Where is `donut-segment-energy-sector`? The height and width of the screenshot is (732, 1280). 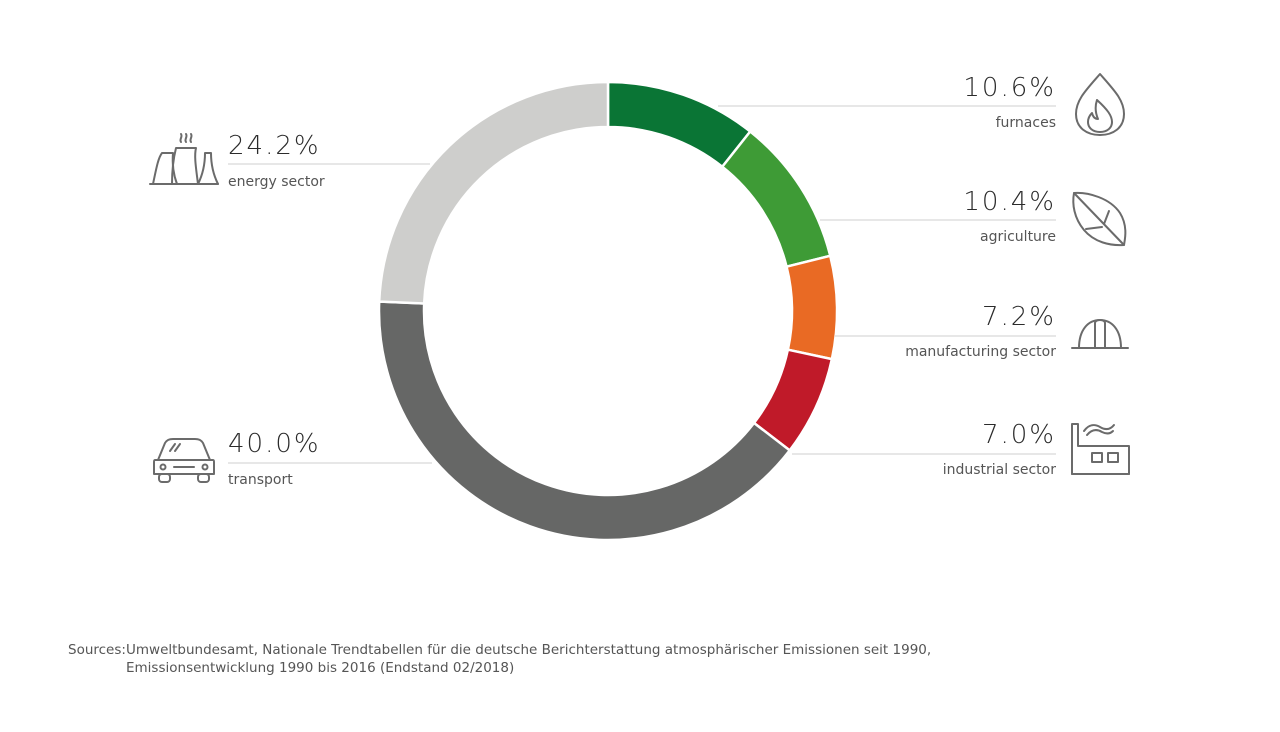
donut-segment-energy-sector is located at coordinates (493, 192).